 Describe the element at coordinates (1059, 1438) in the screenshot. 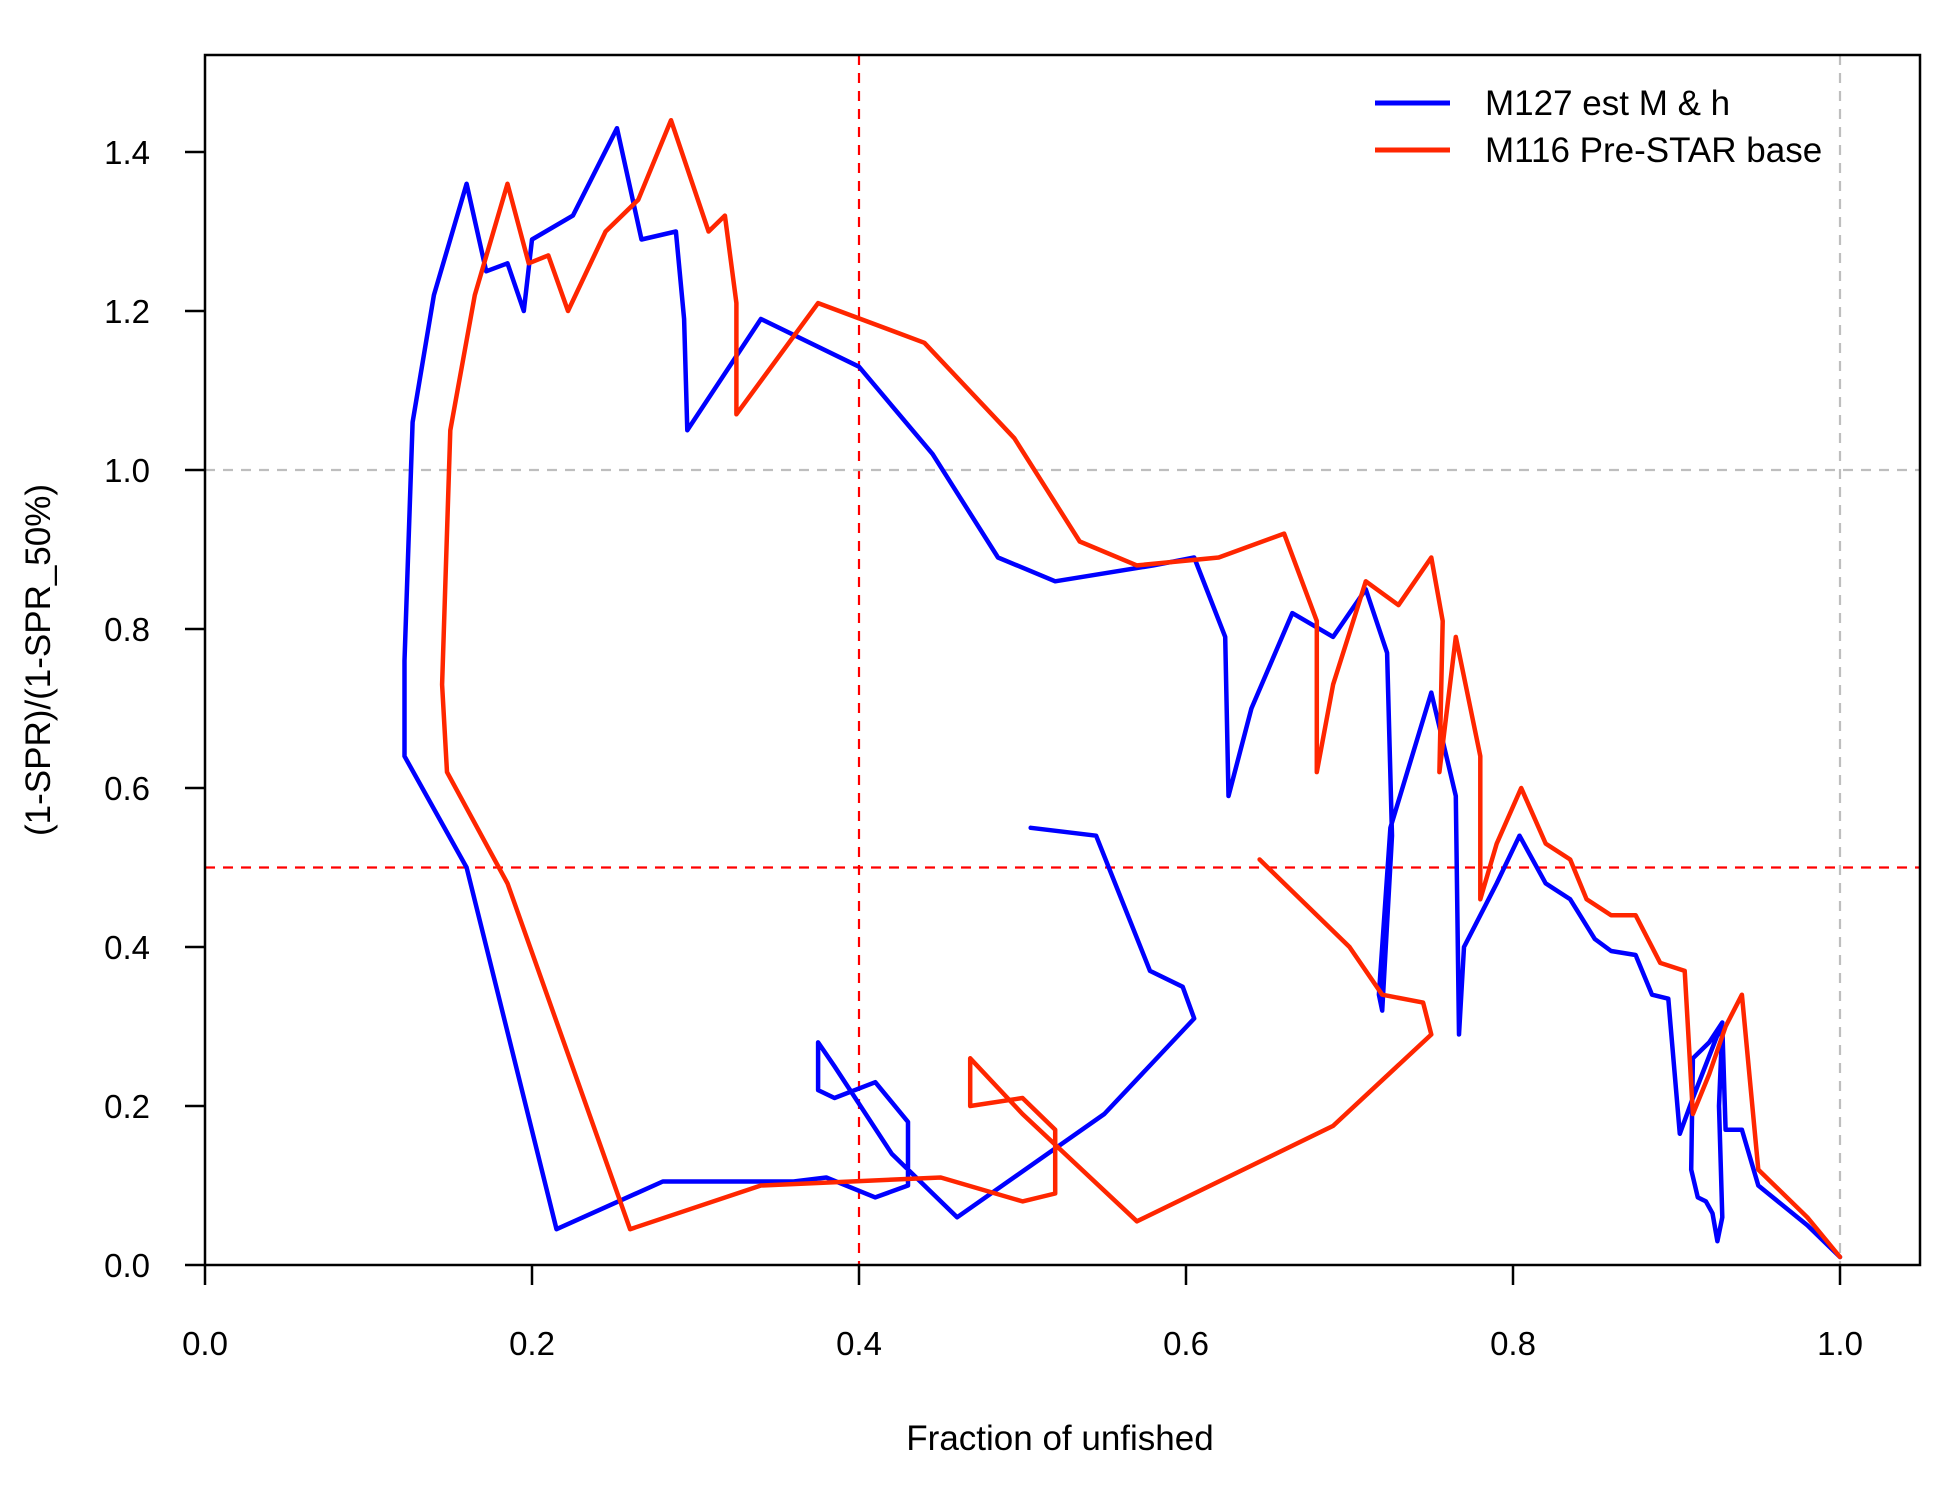

I see `x-axis-title: Fraction of unfished` at that location.